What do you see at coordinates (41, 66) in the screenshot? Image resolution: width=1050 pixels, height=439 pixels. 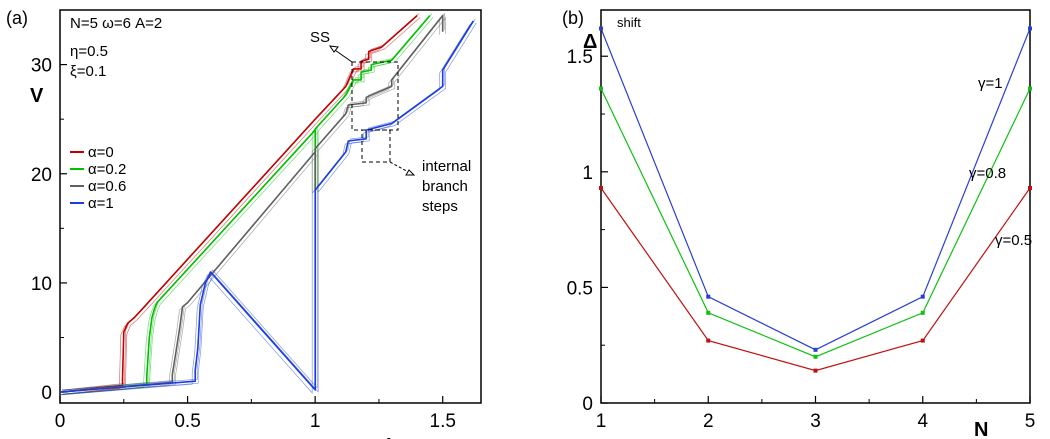 I see `y-tick-label: 30` at bounding box center [41, 66].